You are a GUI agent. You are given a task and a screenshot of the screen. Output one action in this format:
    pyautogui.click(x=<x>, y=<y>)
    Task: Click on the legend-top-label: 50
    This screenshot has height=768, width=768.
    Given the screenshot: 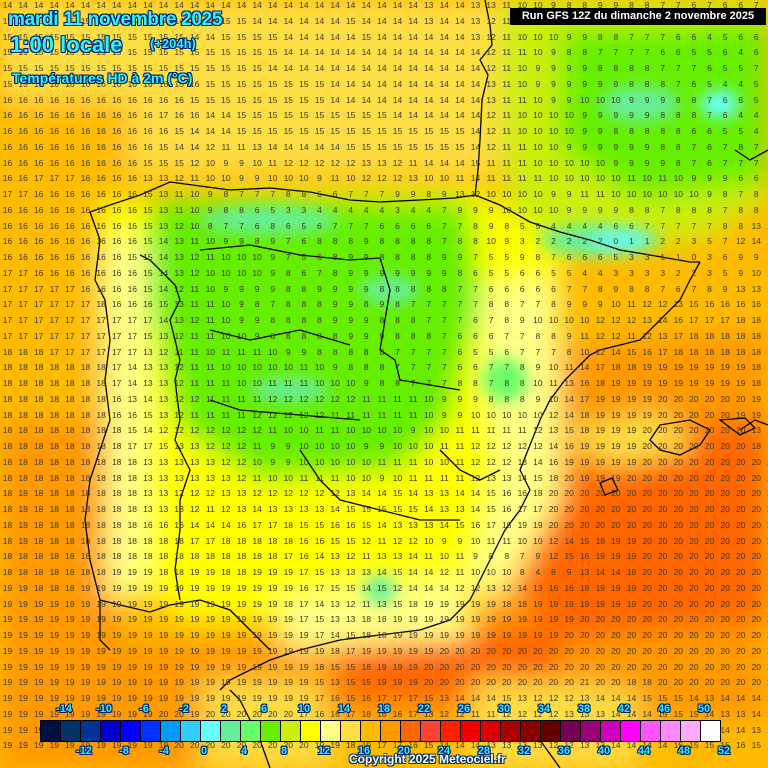 What is the action you would take?
    pyautogui.click(x=704, y=709)
    